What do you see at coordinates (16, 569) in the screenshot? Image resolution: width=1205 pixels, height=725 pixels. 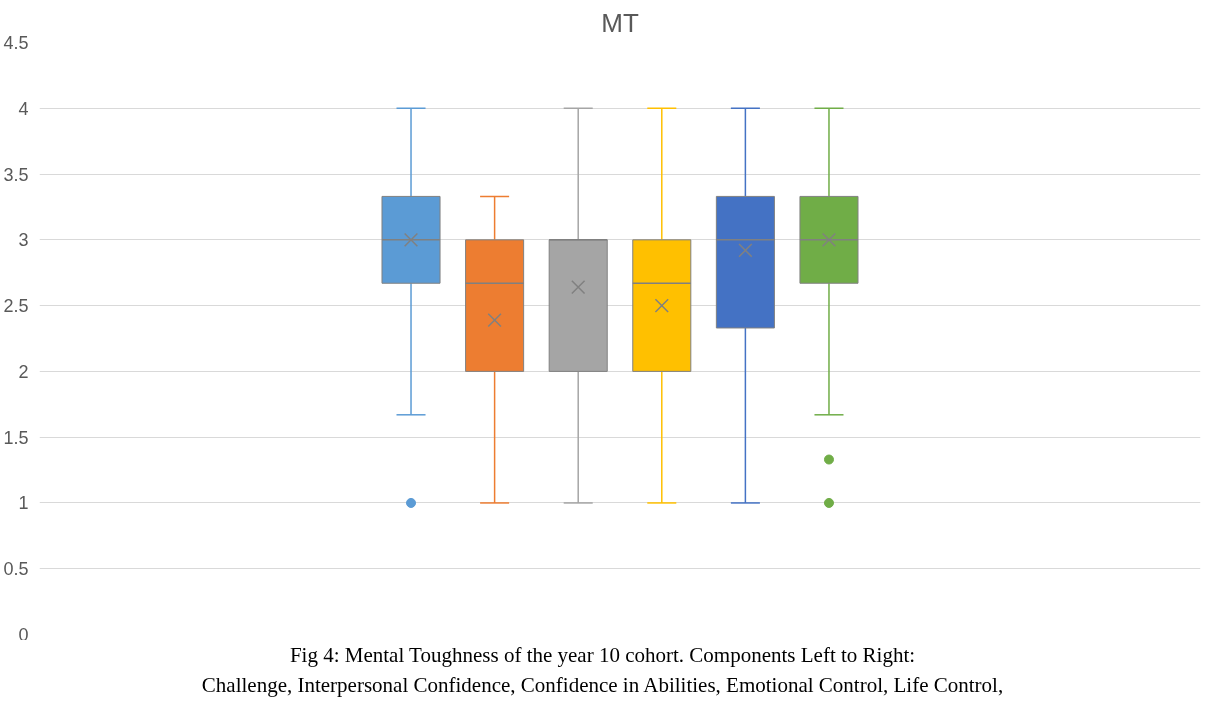 I see `y-tick-label: 0.5` at bounding box center [16, 569].